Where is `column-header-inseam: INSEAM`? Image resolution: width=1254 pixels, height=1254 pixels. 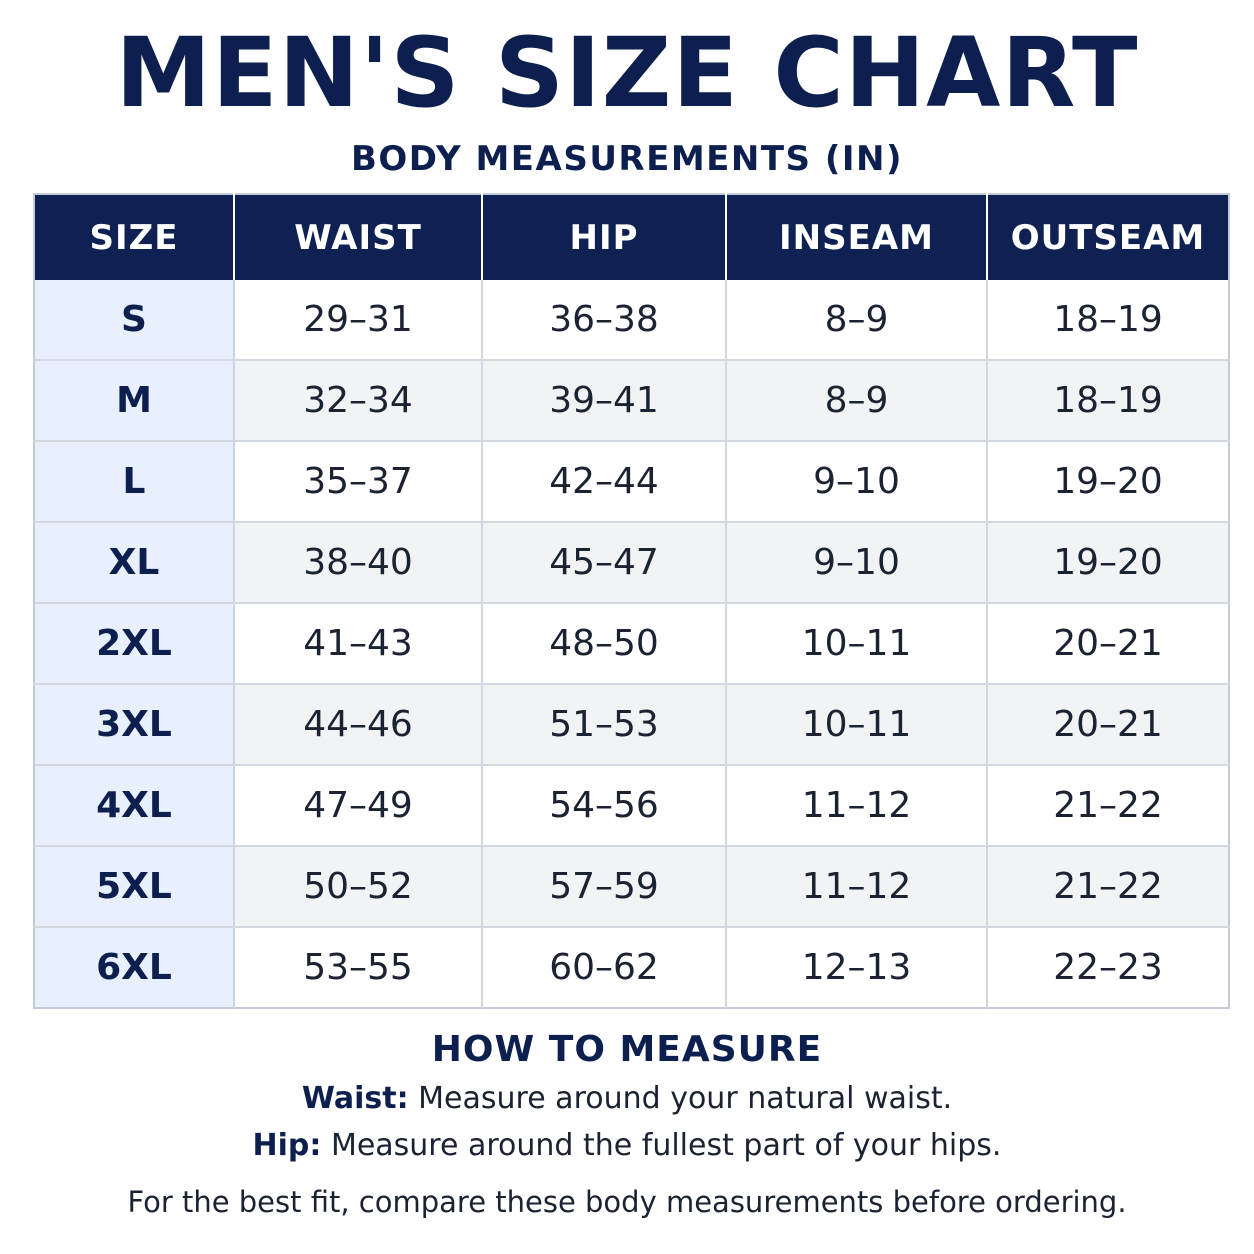
column-header-inseam: INSEAM is located at coordinates (857, 237).